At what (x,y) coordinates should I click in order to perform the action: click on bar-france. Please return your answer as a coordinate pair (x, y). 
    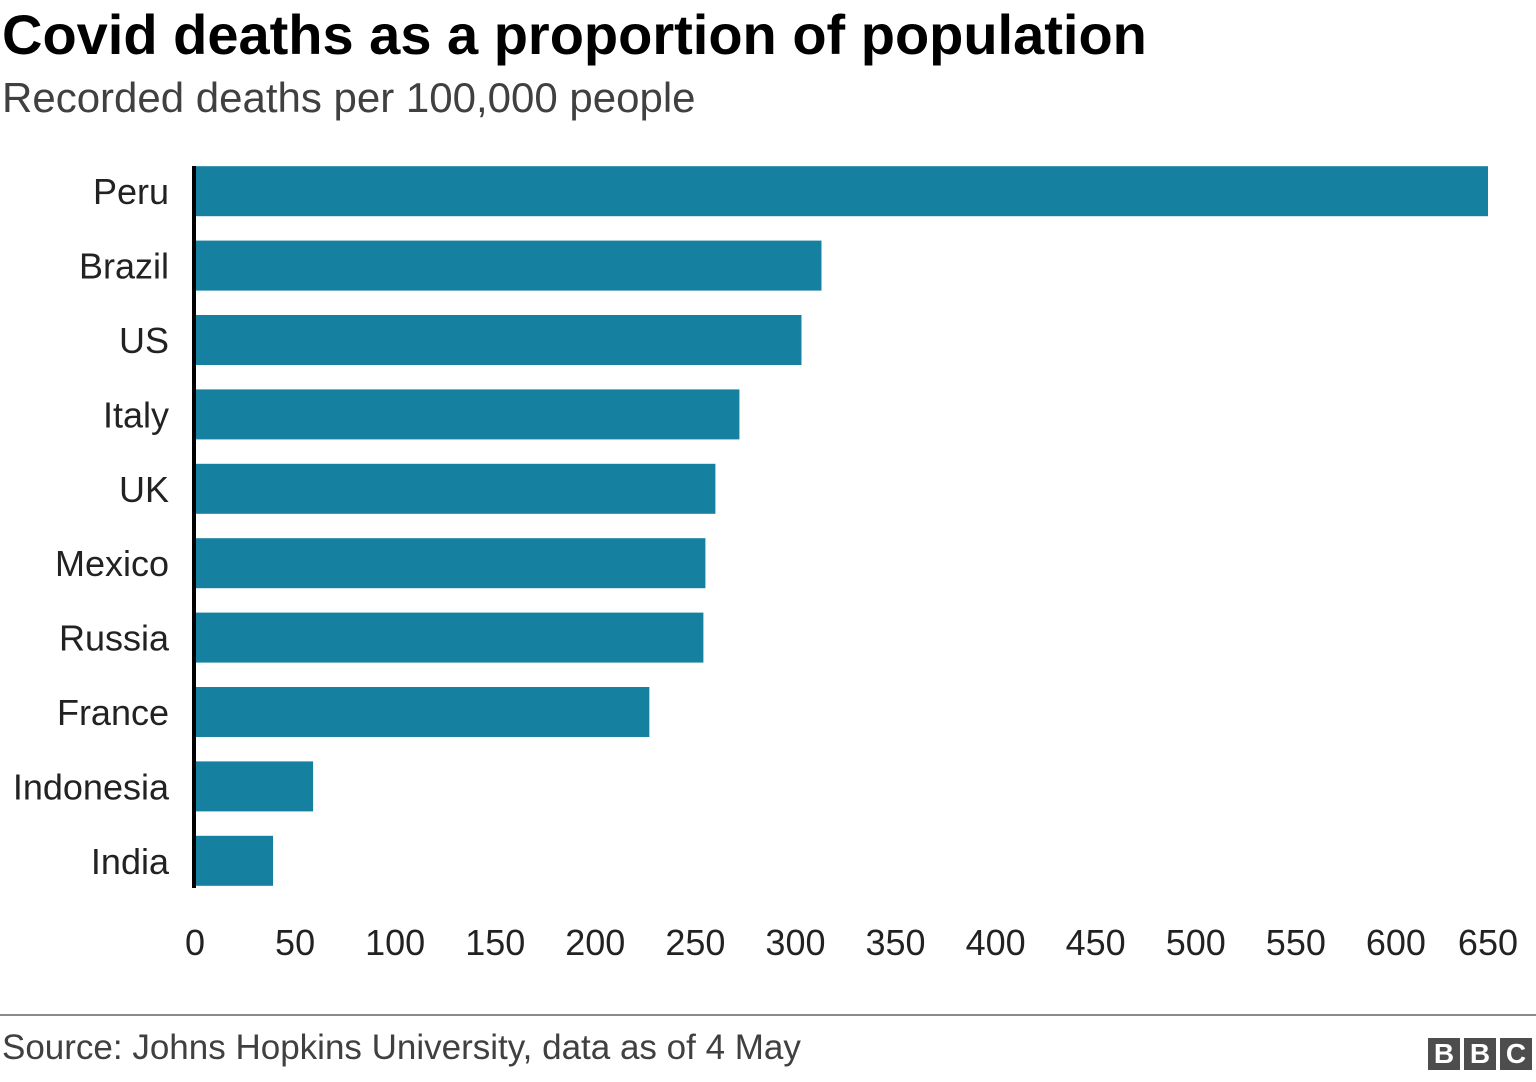
    Looking at the image, I should click on (422, 712).